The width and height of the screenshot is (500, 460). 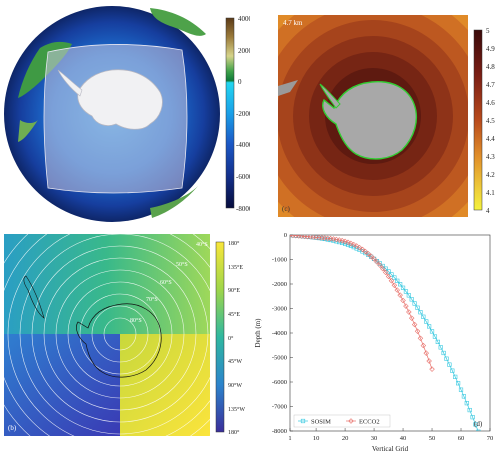 I want to click on colorbar-a-tick: -6000, so click(x=243, y=177).